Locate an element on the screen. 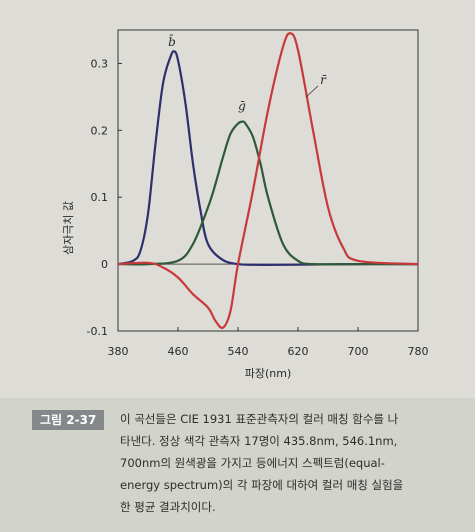 Image resolution: width=475 pixels, height=532 pixels. series-label-g: ḡ is located at coordinates (242, 106).